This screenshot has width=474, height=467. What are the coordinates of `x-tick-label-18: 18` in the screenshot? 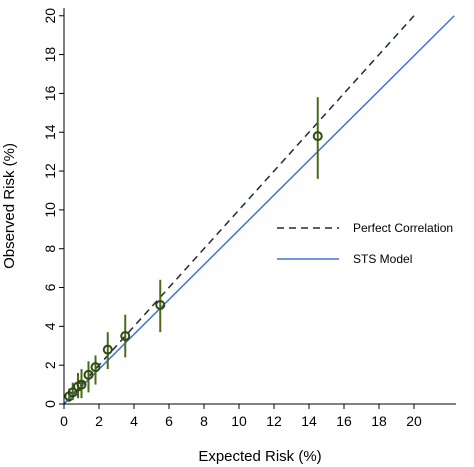 It's located at (379, 421).